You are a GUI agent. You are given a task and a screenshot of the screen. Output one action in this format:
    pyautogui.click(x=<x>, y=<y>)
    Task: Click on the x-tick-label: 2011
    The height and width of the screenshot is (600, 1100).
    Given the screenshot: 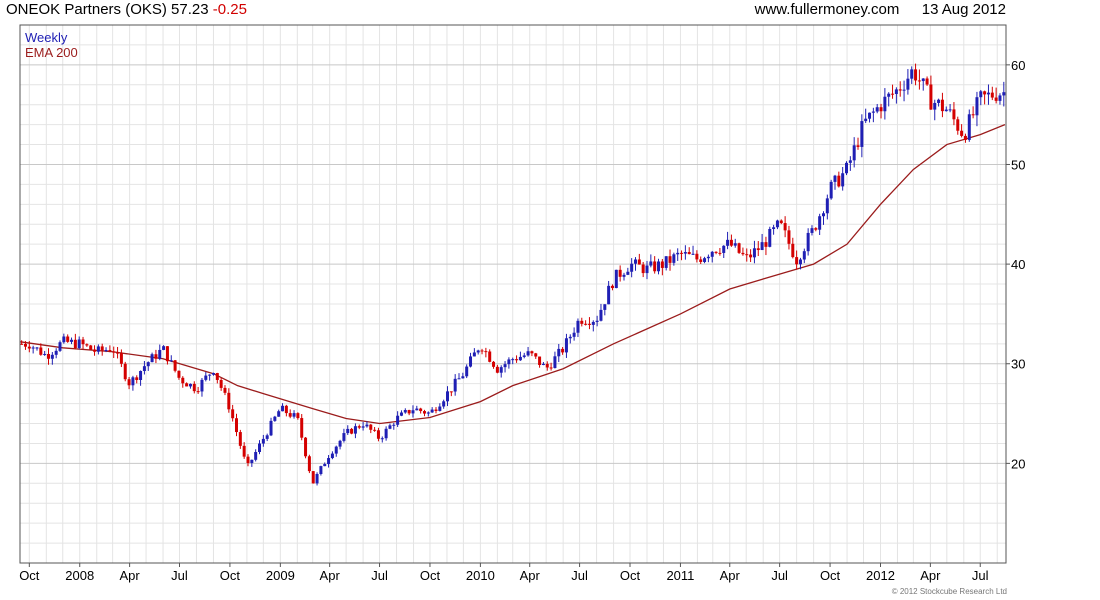 What is the action you would take?
    pyautogui.click(x=680, y=575)
    